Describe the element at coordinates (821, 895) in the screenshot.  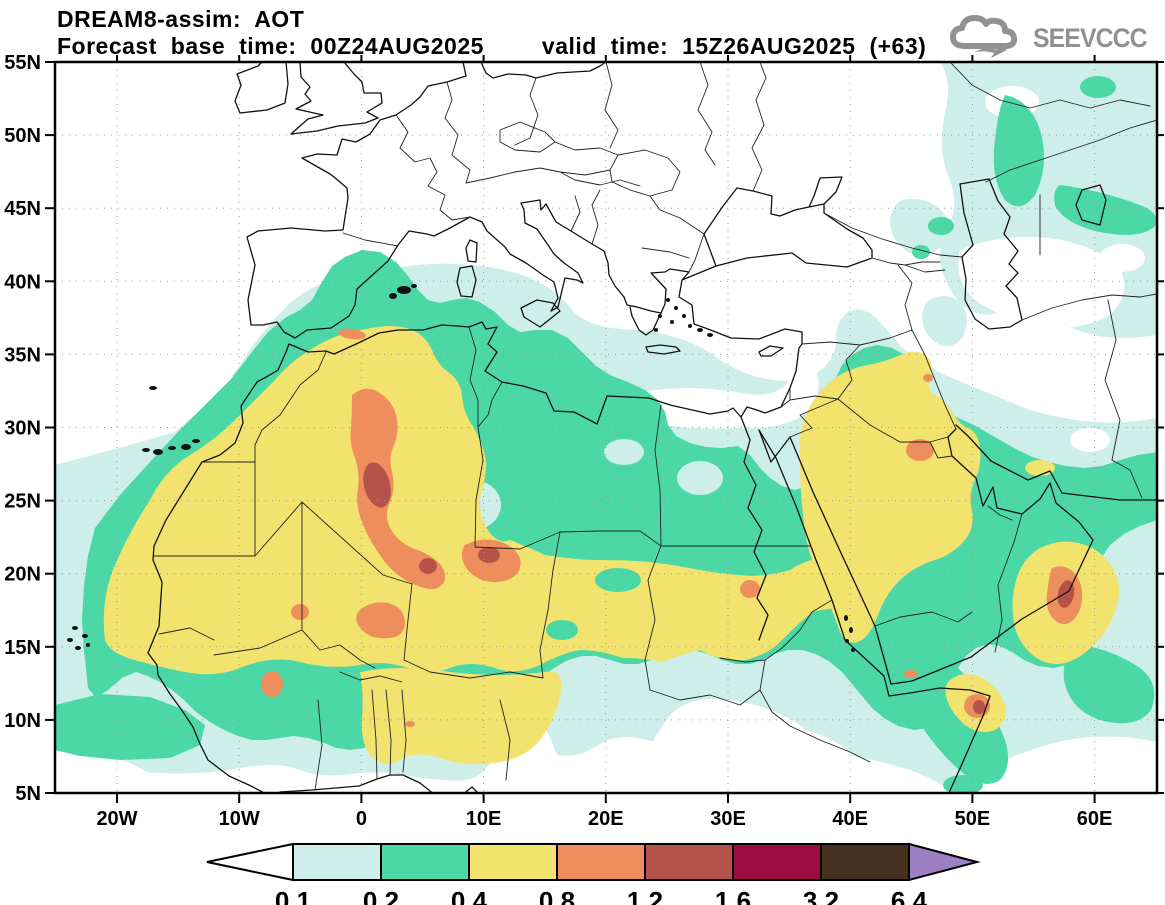
I see `colorbar-value-label: 3.2` at that location.